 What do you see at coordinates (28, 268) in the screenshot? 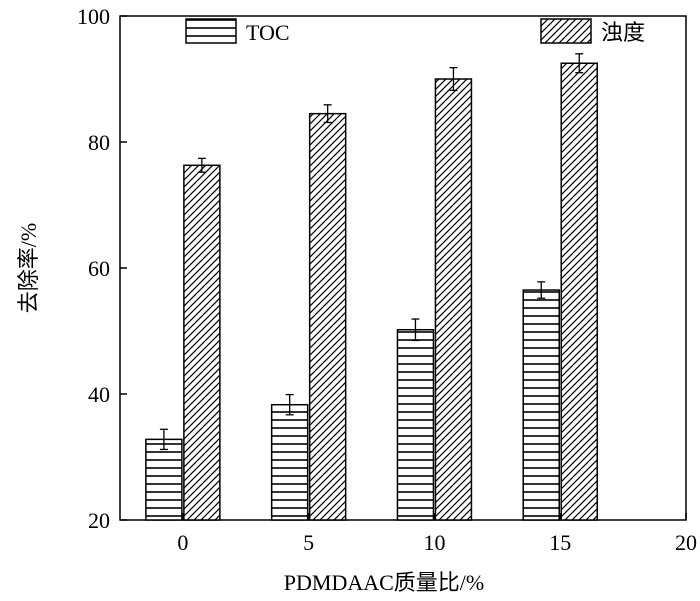
I see `y-axis-label: 去除率/%` at bounding box center [28, 268].